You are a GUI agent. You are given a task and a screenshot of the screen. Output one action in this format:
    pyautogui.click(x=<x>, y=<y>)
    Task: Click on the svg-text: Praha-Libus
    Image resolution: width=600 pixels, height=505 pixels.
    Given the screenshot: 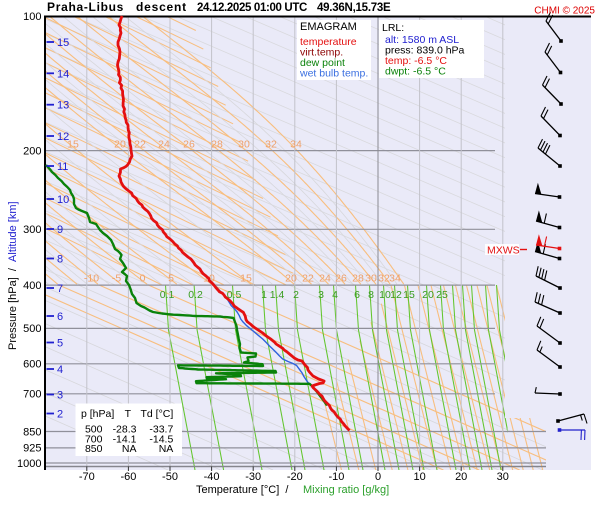 What is the action you would take?
    pyautogui.click(x=85, y=7)
    